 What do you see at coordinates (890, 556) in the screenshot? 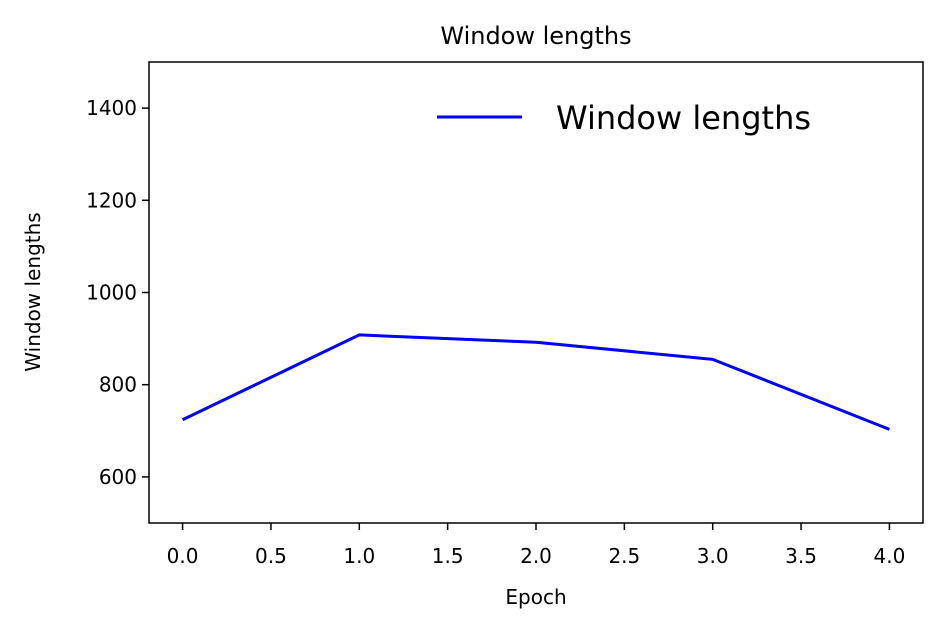
I see `x-tick-label: 4.0` at bounding box center [890, 556].